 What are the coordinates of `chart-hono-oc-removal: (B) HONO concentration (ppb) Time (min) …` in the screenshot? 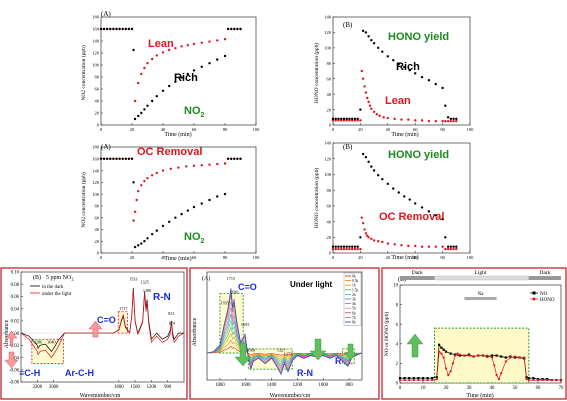 It's located at (393, 201).